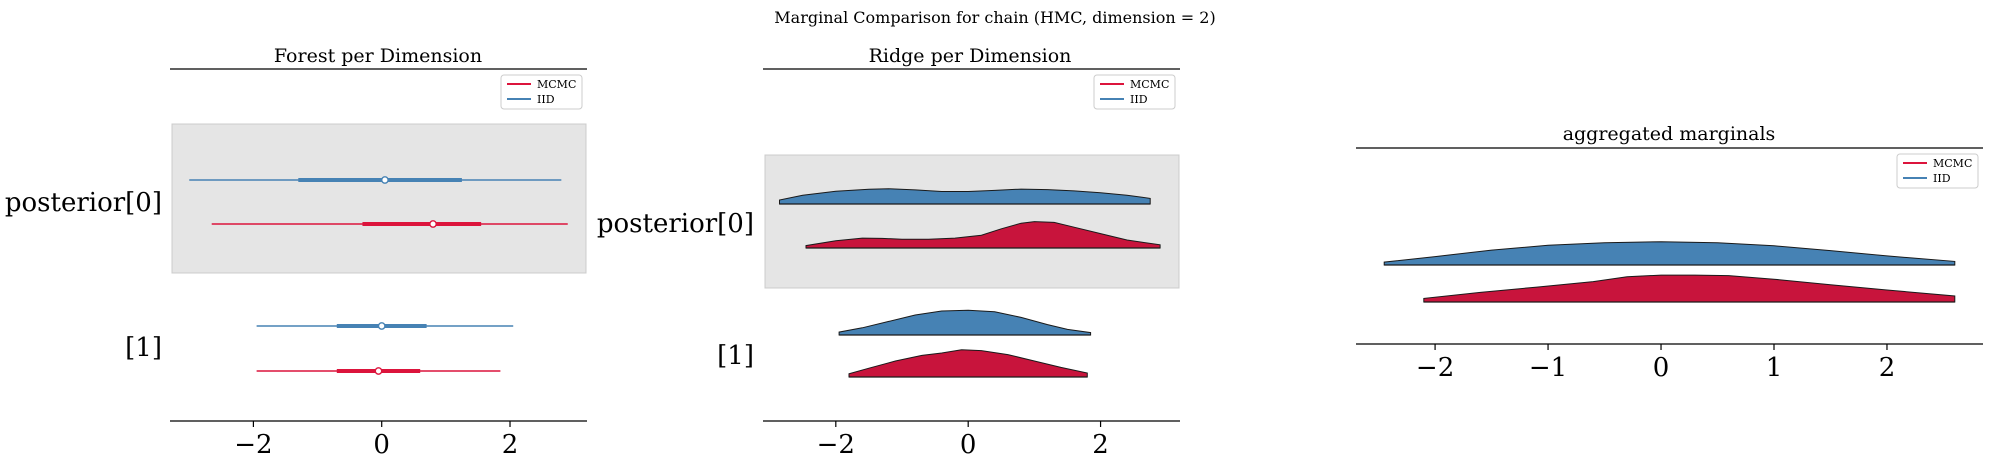 The image size is (1990, 465). I want to click on ridge-legend: MCMC IID, so click(1134, 92).